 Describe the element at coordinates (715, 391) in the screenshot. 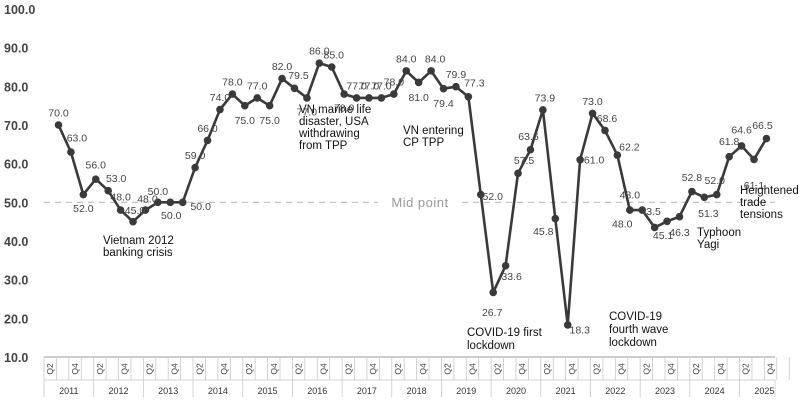

I see `year-tick-label: 2024` at that location.